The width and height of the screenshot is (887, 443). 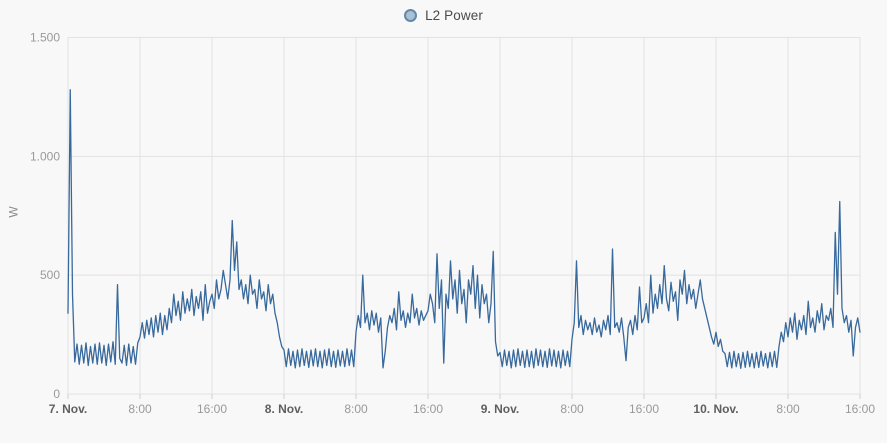 What do you see at coordinates (715, 409) in the screenshot?
I see `x-day-label: 10. Nov.` at bounding box center [715, 409].